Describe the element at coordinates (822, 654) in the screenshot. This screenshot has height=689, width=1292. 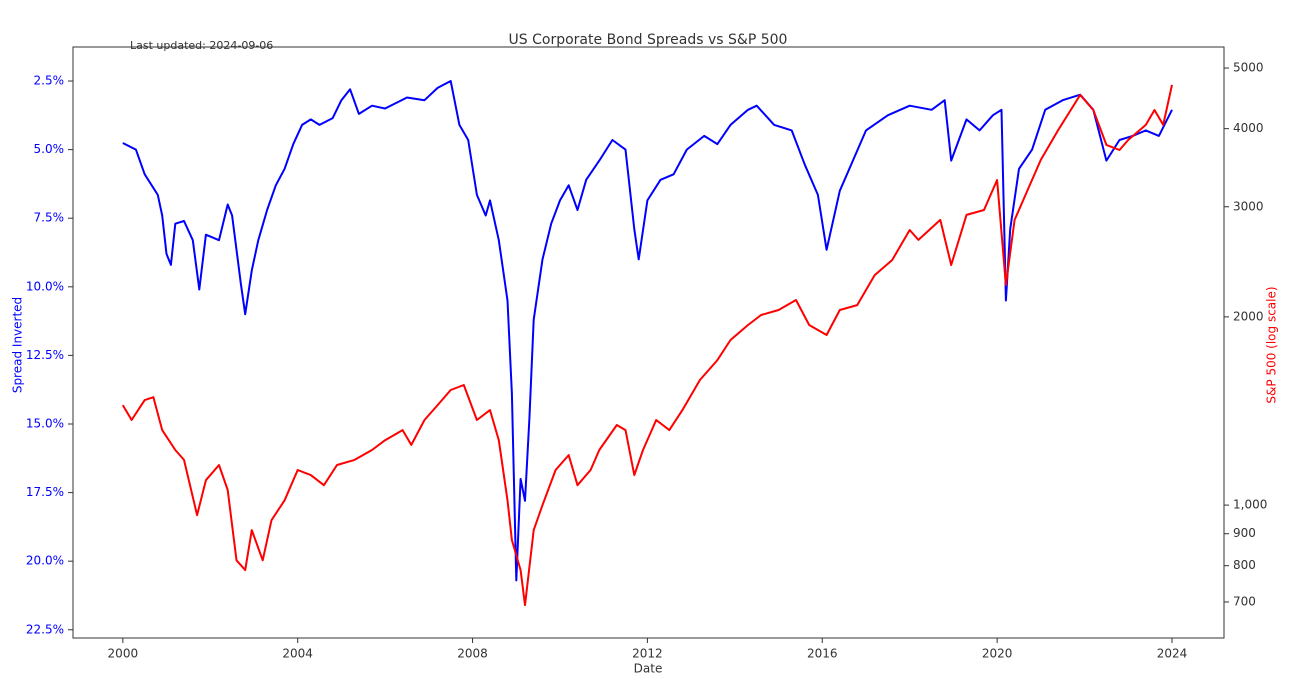
I see `x-tick-label: 2016` at that location.